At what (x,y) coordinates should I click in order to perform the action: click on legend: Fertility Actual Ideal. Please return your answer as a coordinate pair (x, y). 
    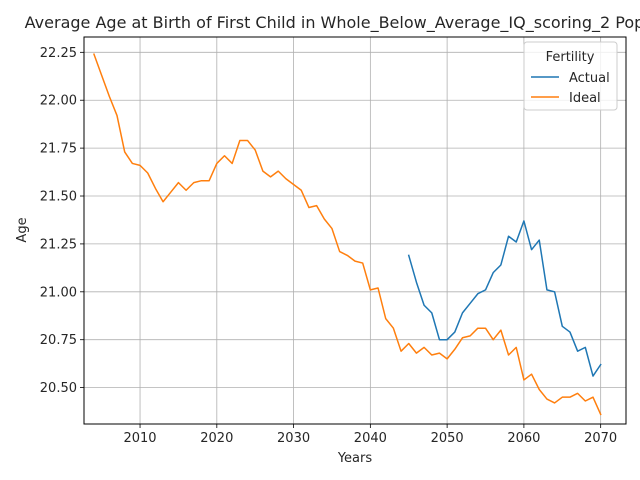
    Looking at the image, I should click on (570, 76).